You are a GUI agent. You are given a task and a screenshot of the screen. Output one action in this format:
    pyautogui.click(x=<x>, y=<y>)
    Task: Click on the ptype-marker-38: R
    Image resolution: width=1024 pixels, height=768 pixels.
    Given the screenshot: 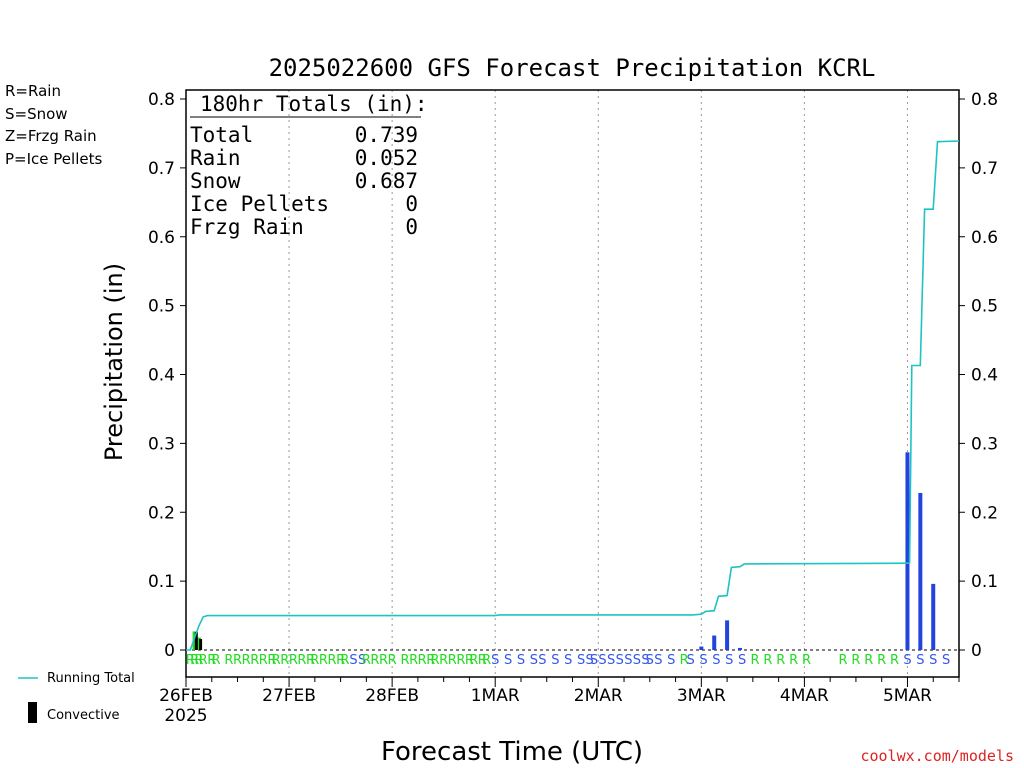 What is the action you would take?
    pyautogui.click(x=482, y=660)
    